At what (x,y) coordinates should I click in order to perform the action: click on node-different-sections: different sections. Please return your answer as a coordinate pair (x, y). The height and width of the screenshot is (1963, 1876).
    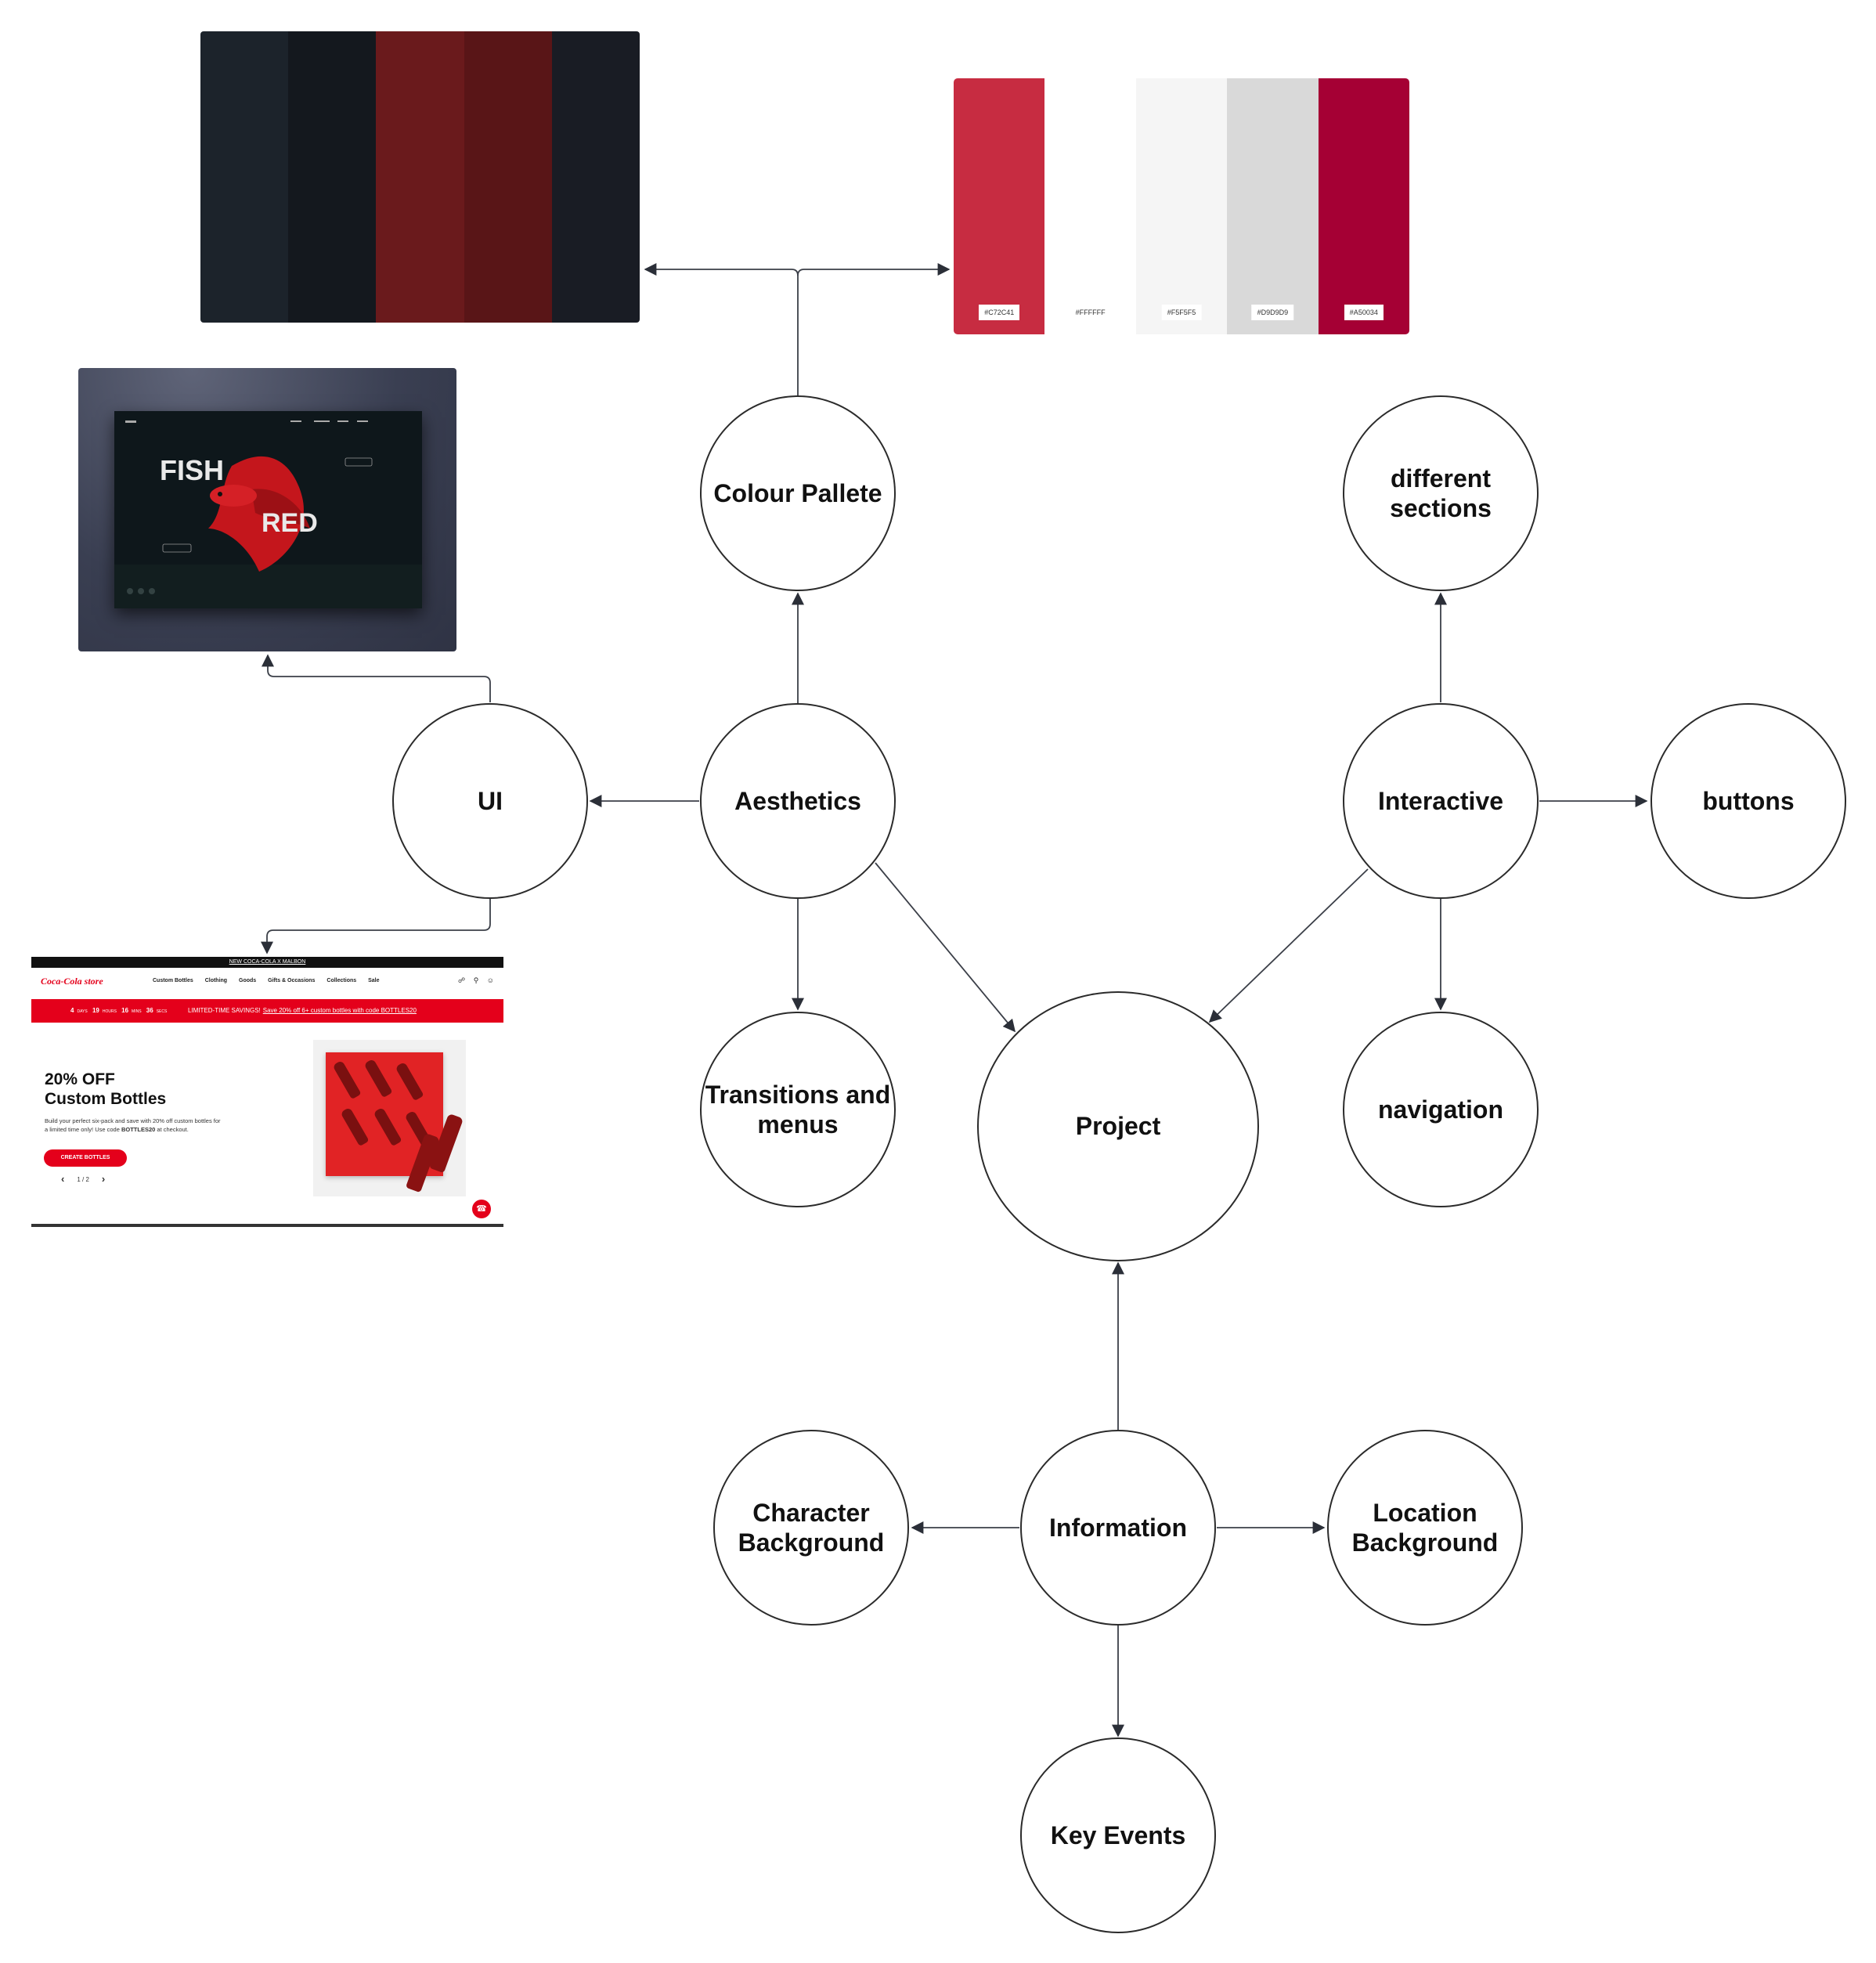
    Looking at the image, I should click on (1441, 493).